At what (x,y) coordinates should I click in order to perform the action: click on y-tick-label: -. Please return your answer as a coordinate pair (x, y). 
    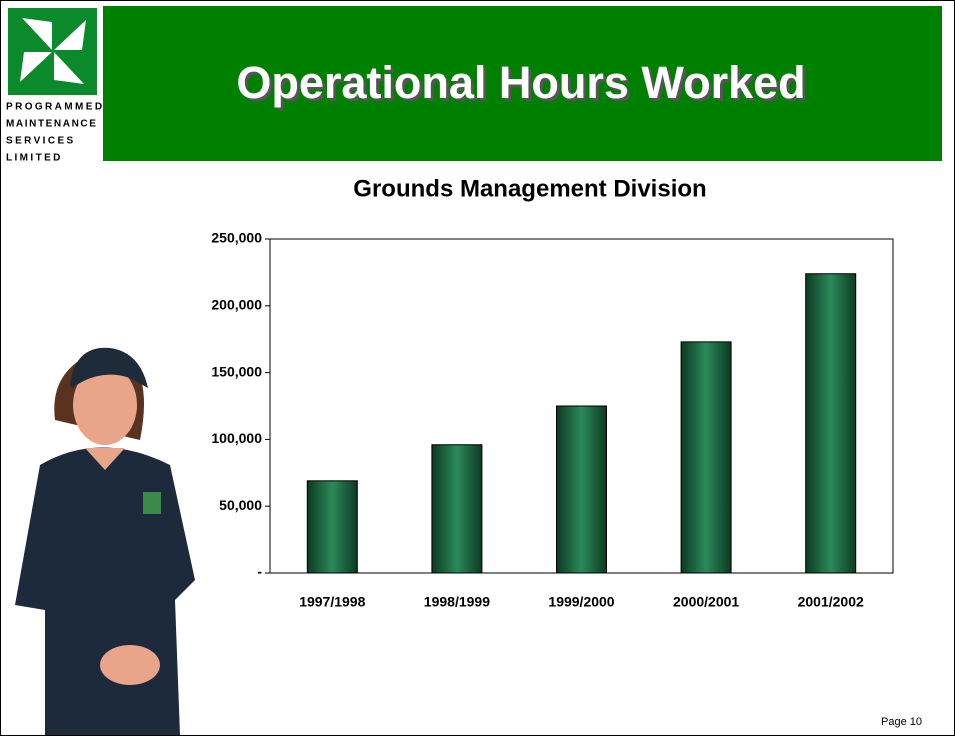
    Looking at the image, I should click on (259, 572).